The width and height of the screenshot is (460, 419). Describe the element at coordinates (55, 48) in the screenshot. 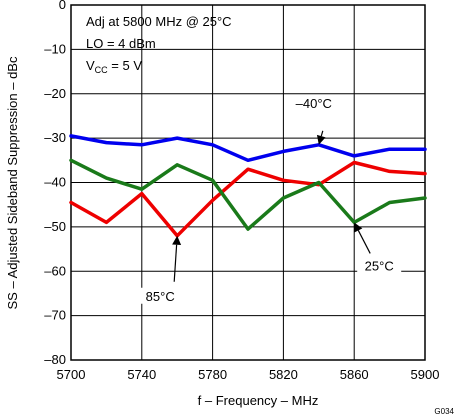

I see `y-tick-label: –10` at that location.